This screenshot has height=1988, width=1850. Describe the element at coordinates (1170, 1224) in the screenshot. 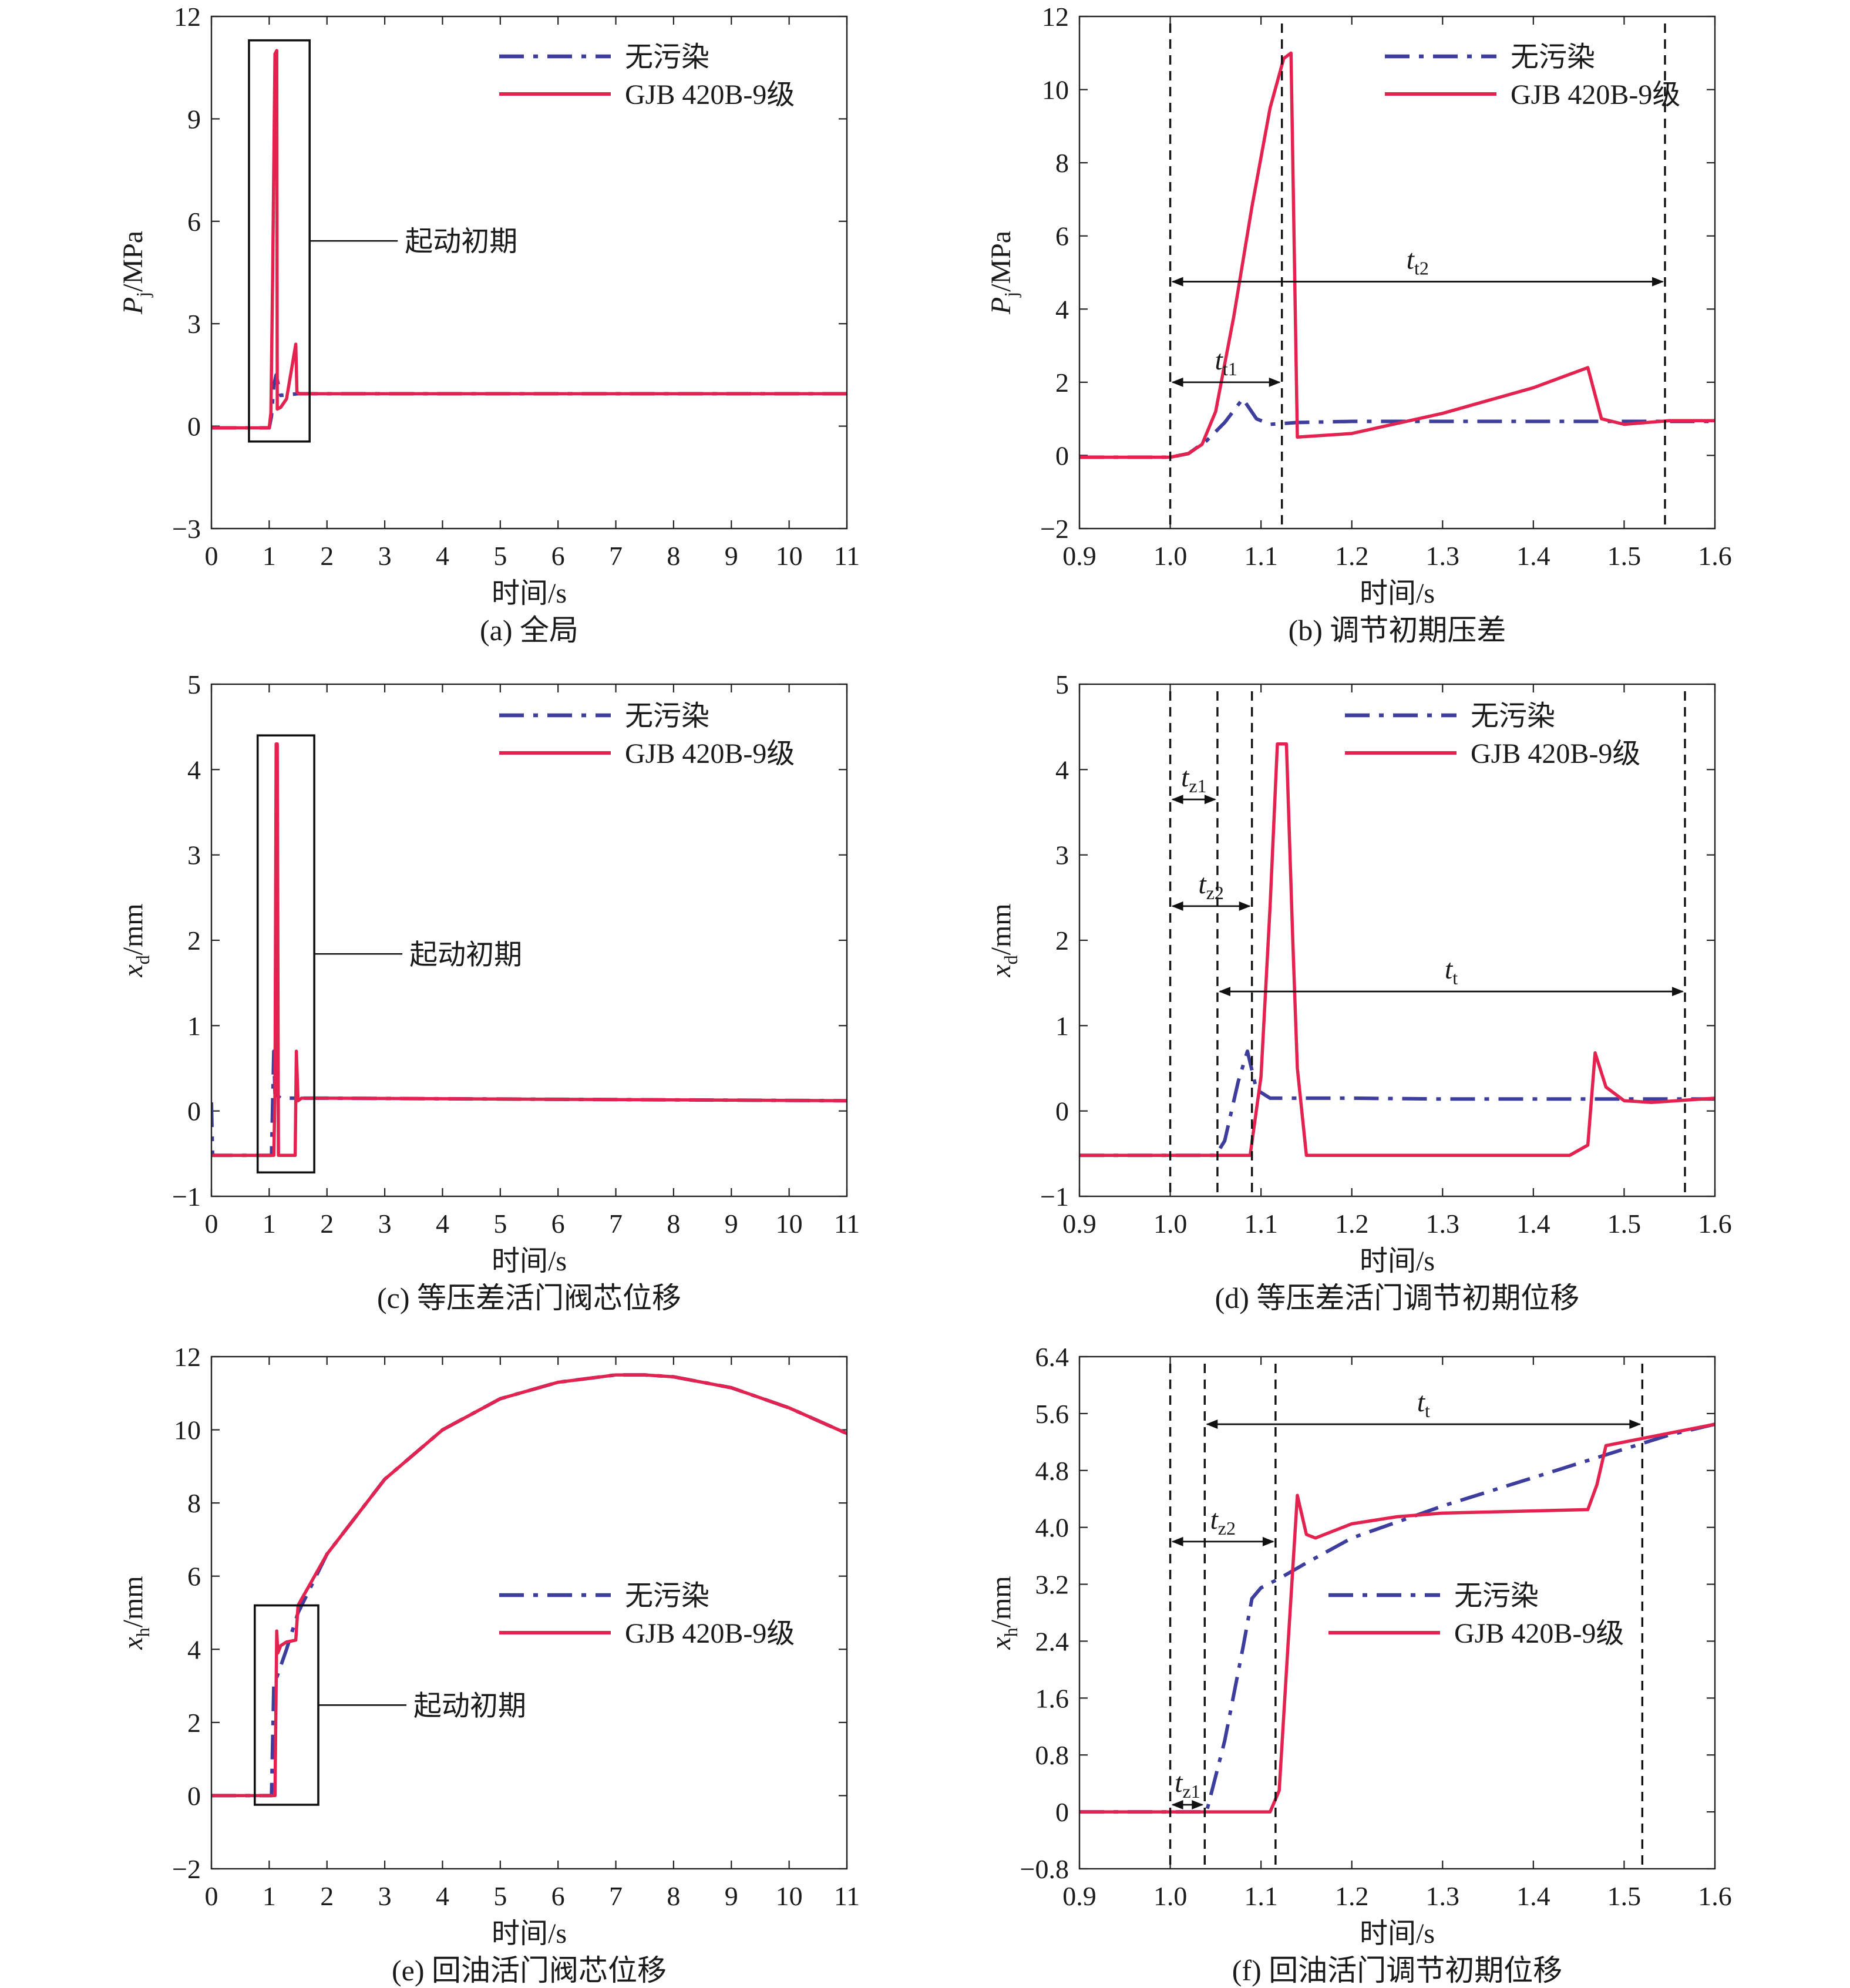

I see `x-tick-label: 1.0` at that location.